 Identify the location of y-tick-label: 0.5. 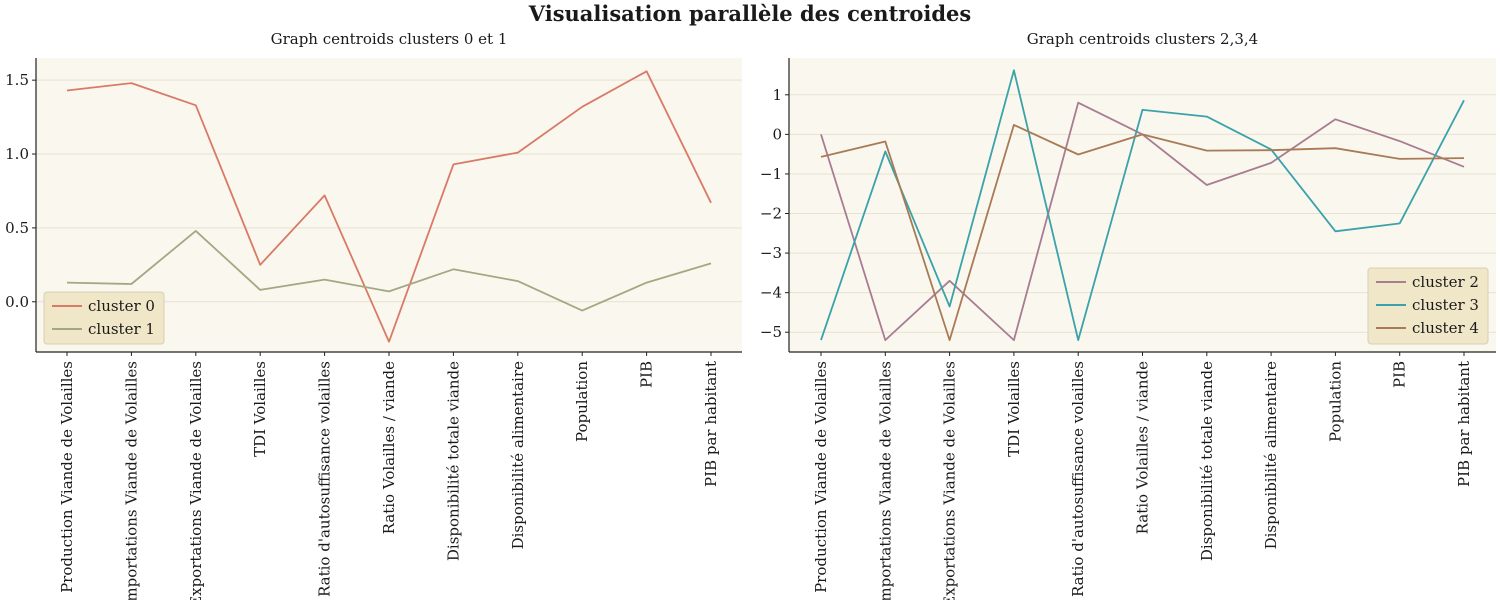
(17, 228).